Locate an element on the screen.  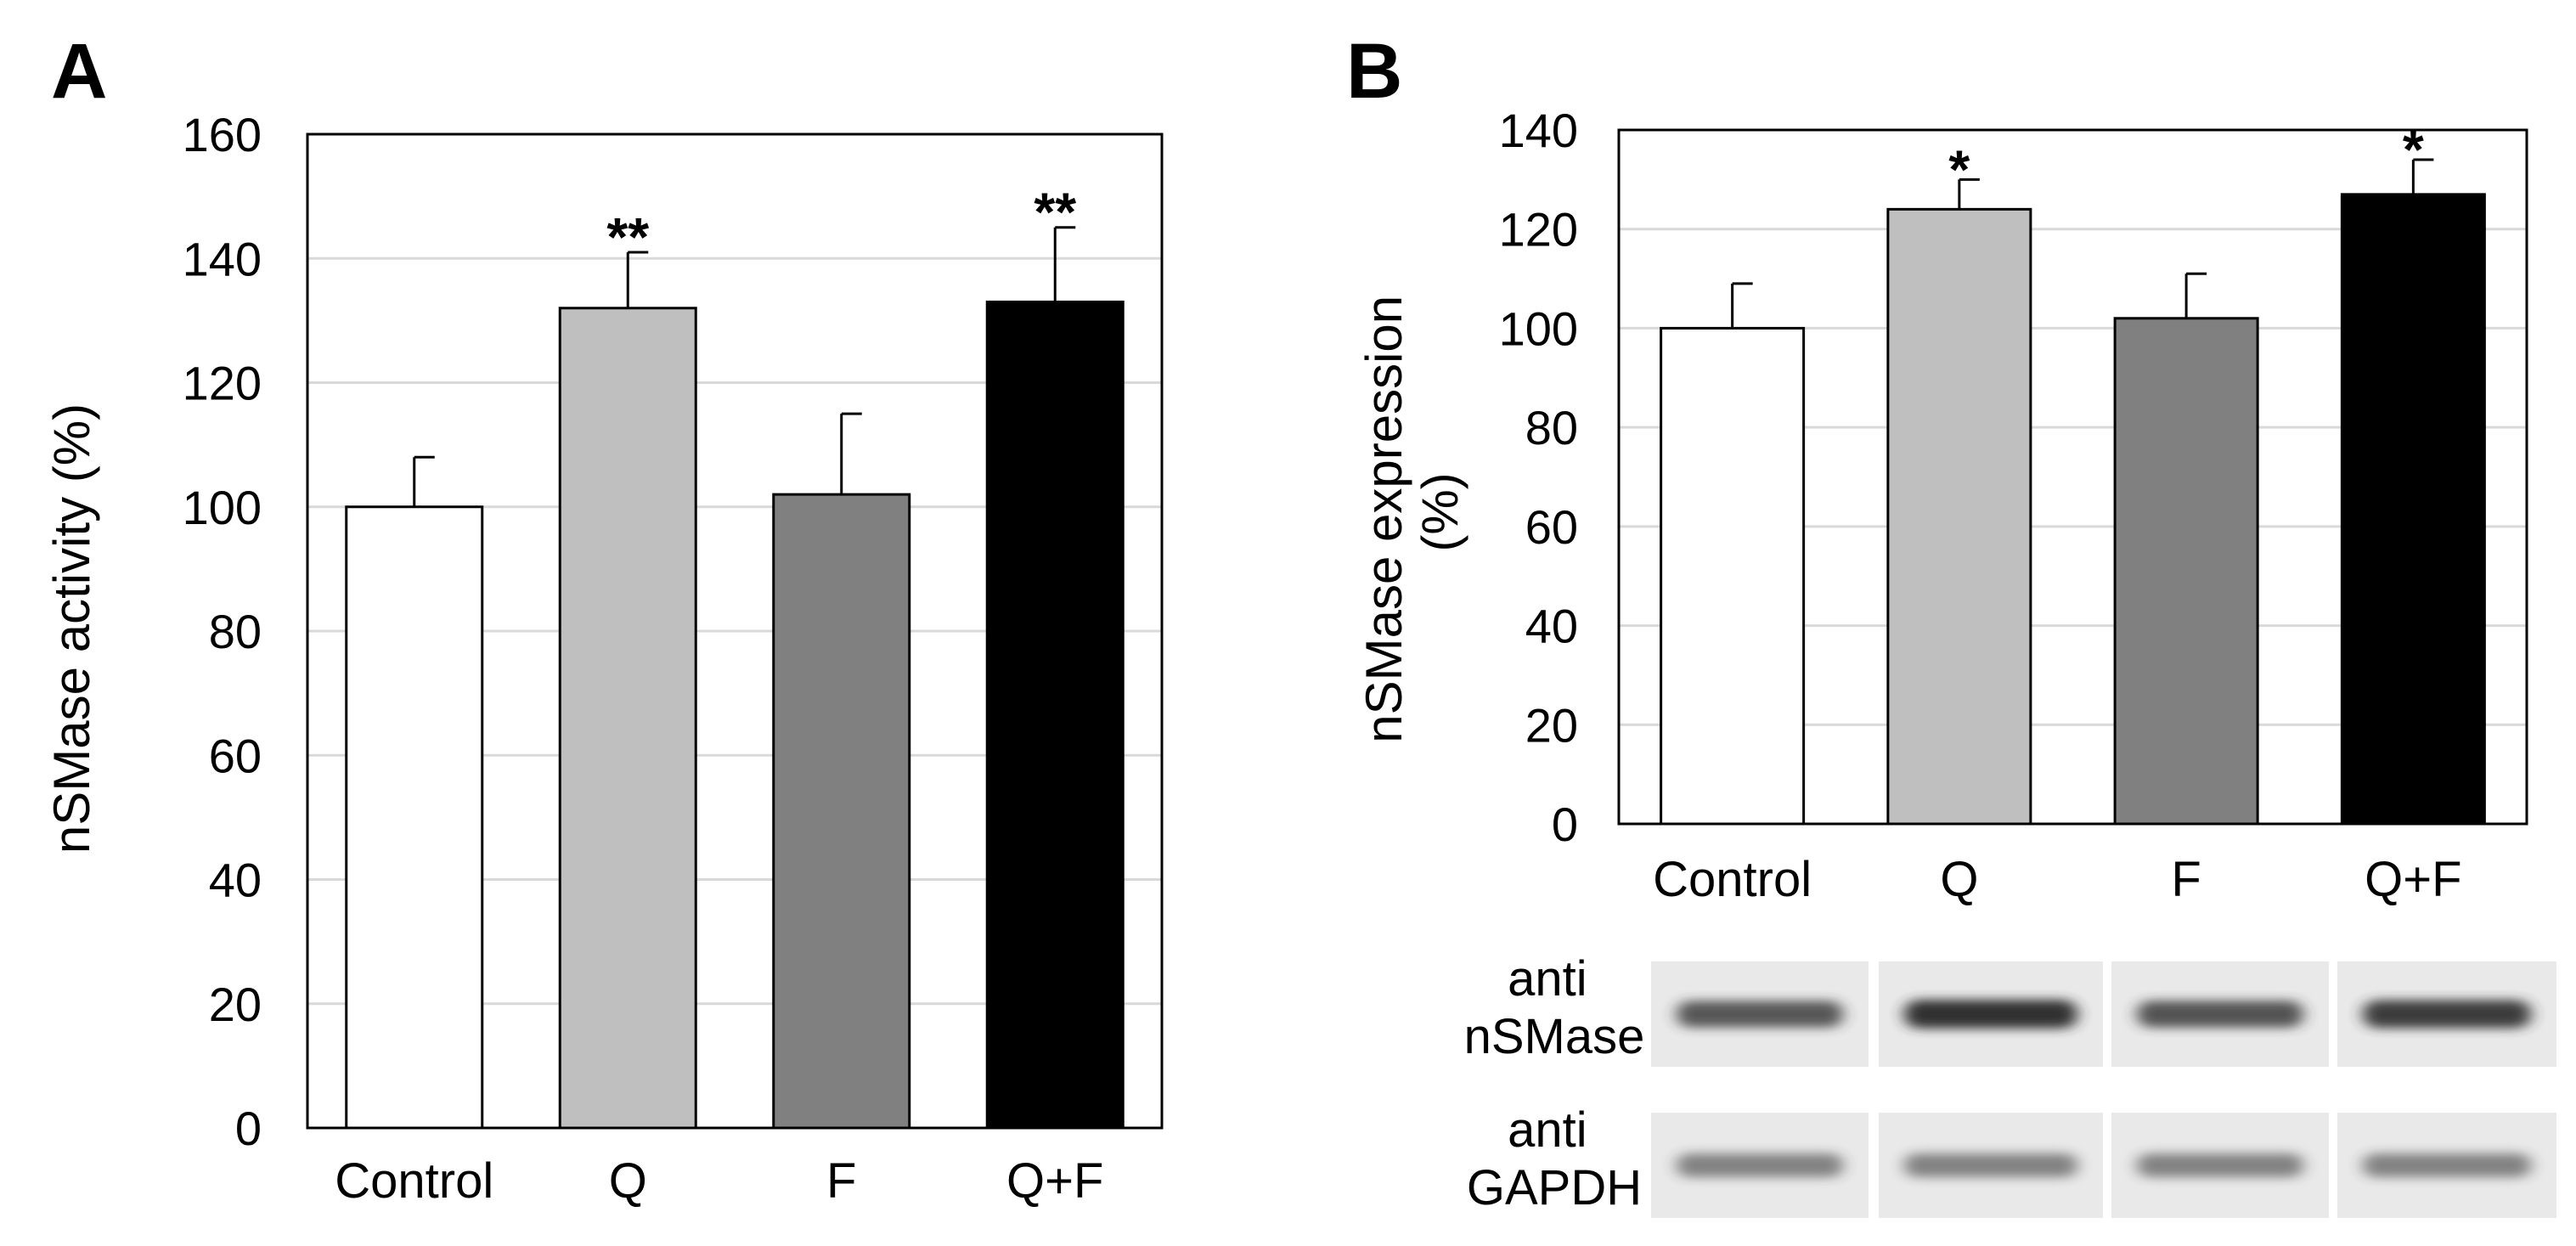
blot-row-gapdh-label: anti GAPDH is located at coordinates (1554, 1158).